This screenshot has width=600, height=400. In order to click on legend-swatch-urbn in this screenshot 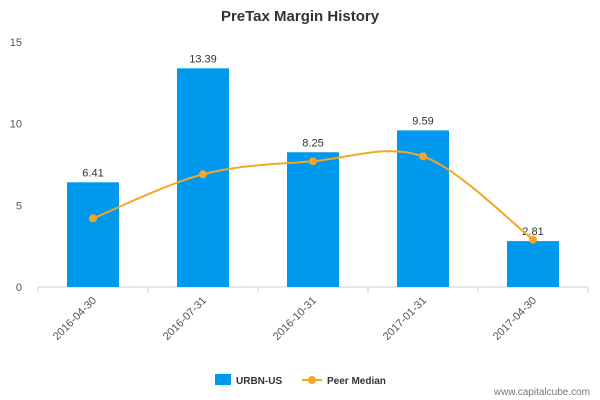, I will do `click(223, 379)`.